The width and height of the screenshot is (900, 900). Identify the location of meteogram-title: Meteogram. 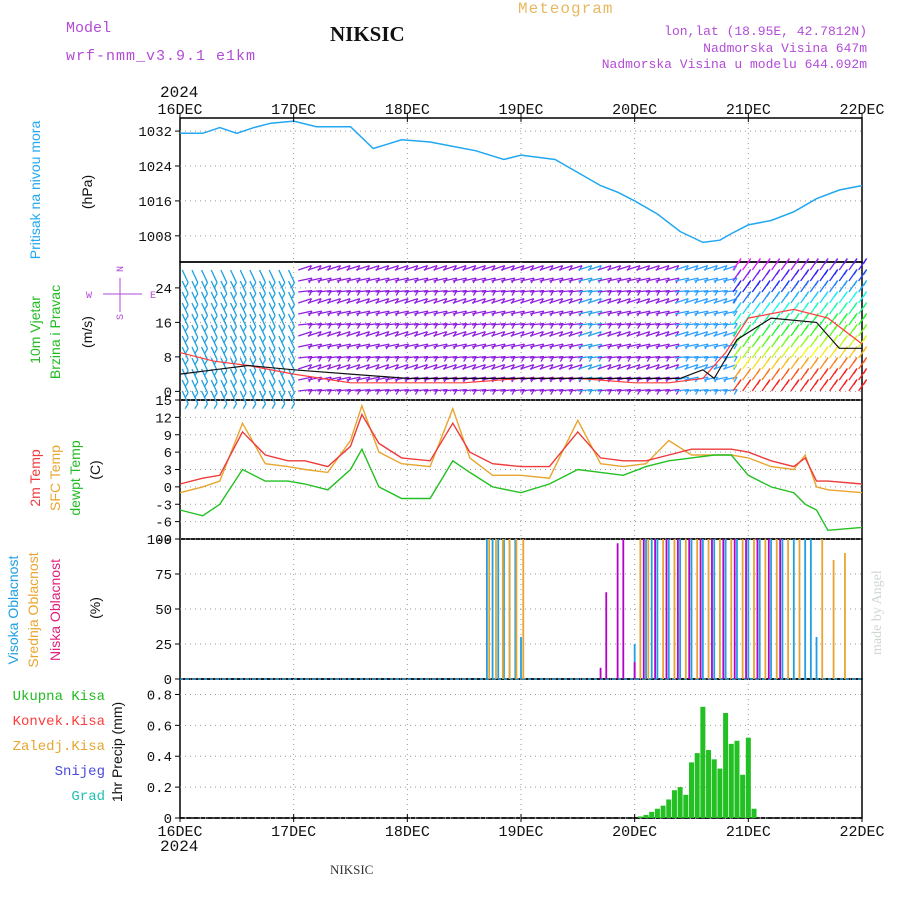
(566, 9).